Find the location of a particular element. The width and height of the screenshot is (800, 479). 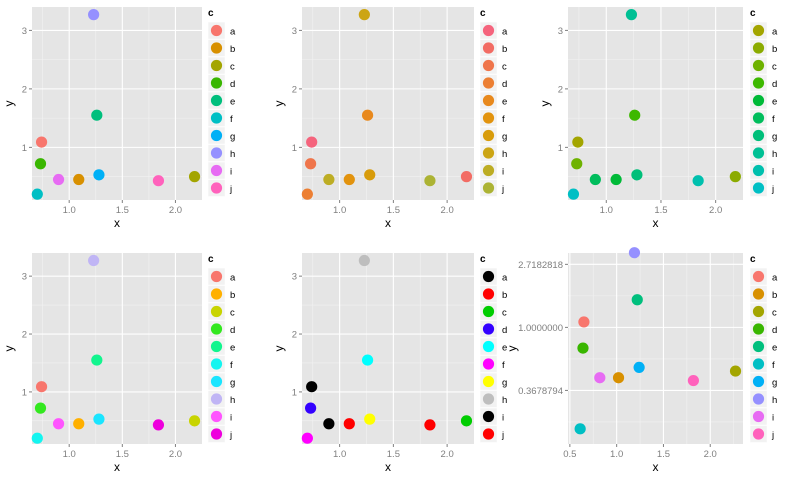

data-point-g is located at coordinates (99, 419).